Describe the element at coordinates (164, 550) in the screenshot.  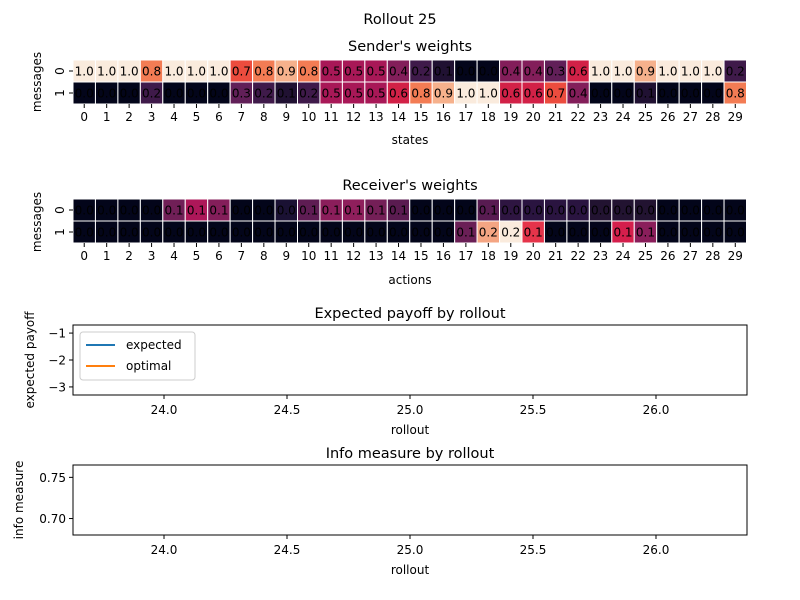
I see `x-tick-label: 24.0` at that location.